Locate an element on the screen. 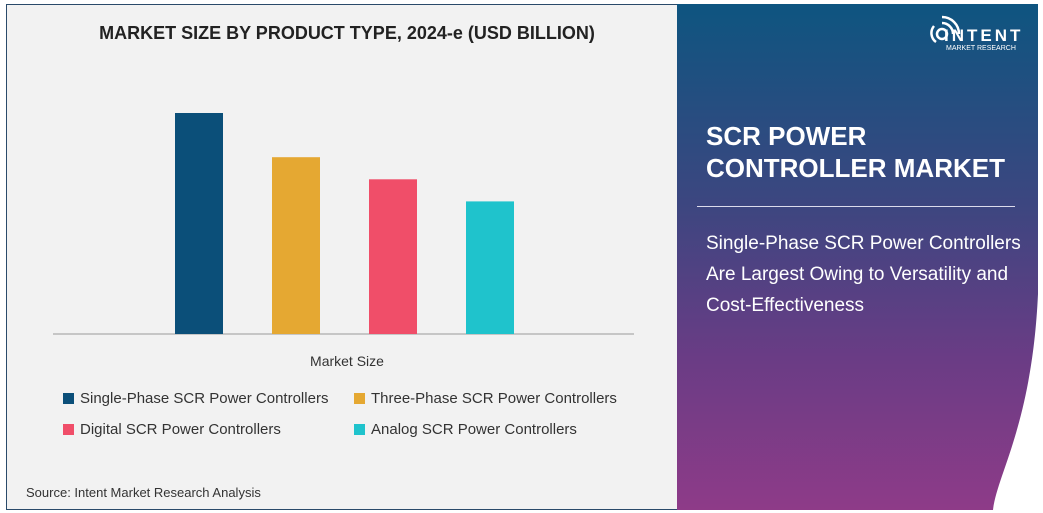  title-line: SCR POWER is located at coordinates (786, 136).